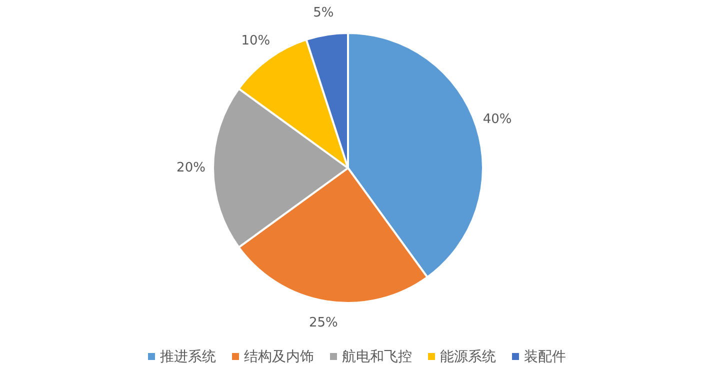 Image resolution: width=714 pixels, height=381 pixels. I want to click on legend-label: 结构及内饰, so click(279, 357).